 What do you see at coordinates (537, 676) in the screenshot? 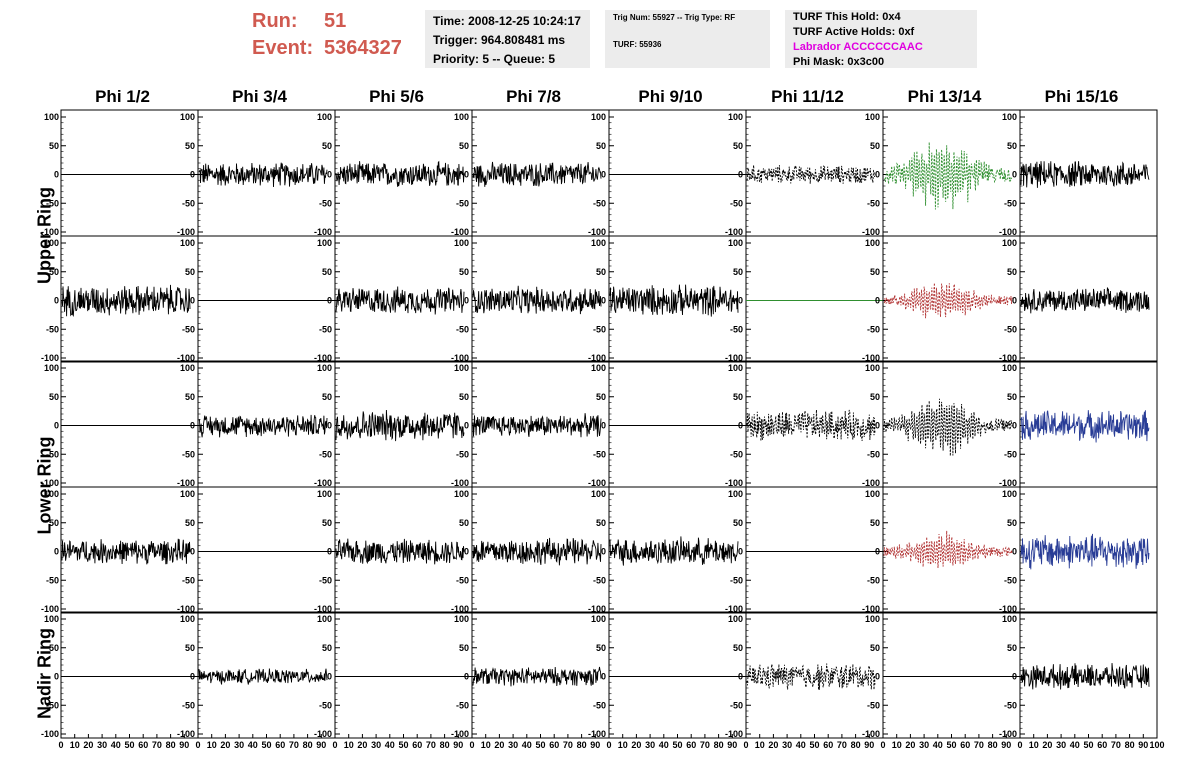
I see `trace-r4-c3` at bounding box center [537, 676].